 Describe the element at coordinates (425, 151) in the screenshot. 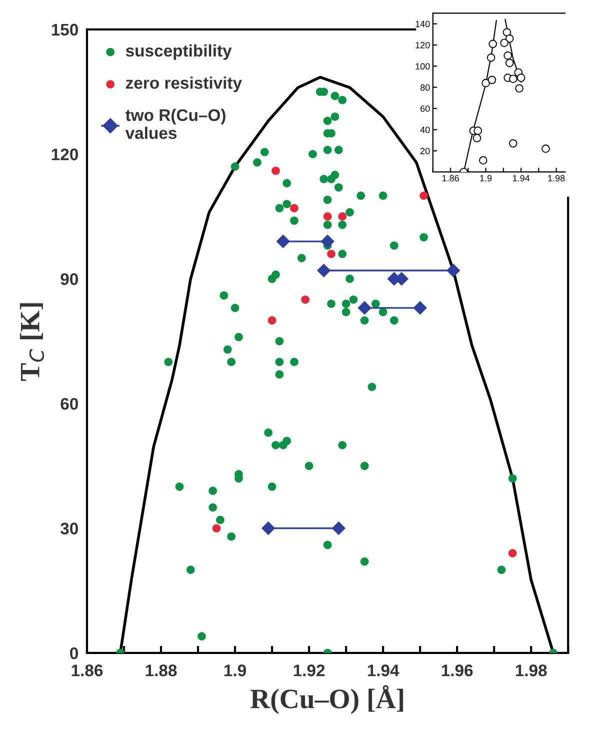

I see `y-tick-label: 20` at that location.